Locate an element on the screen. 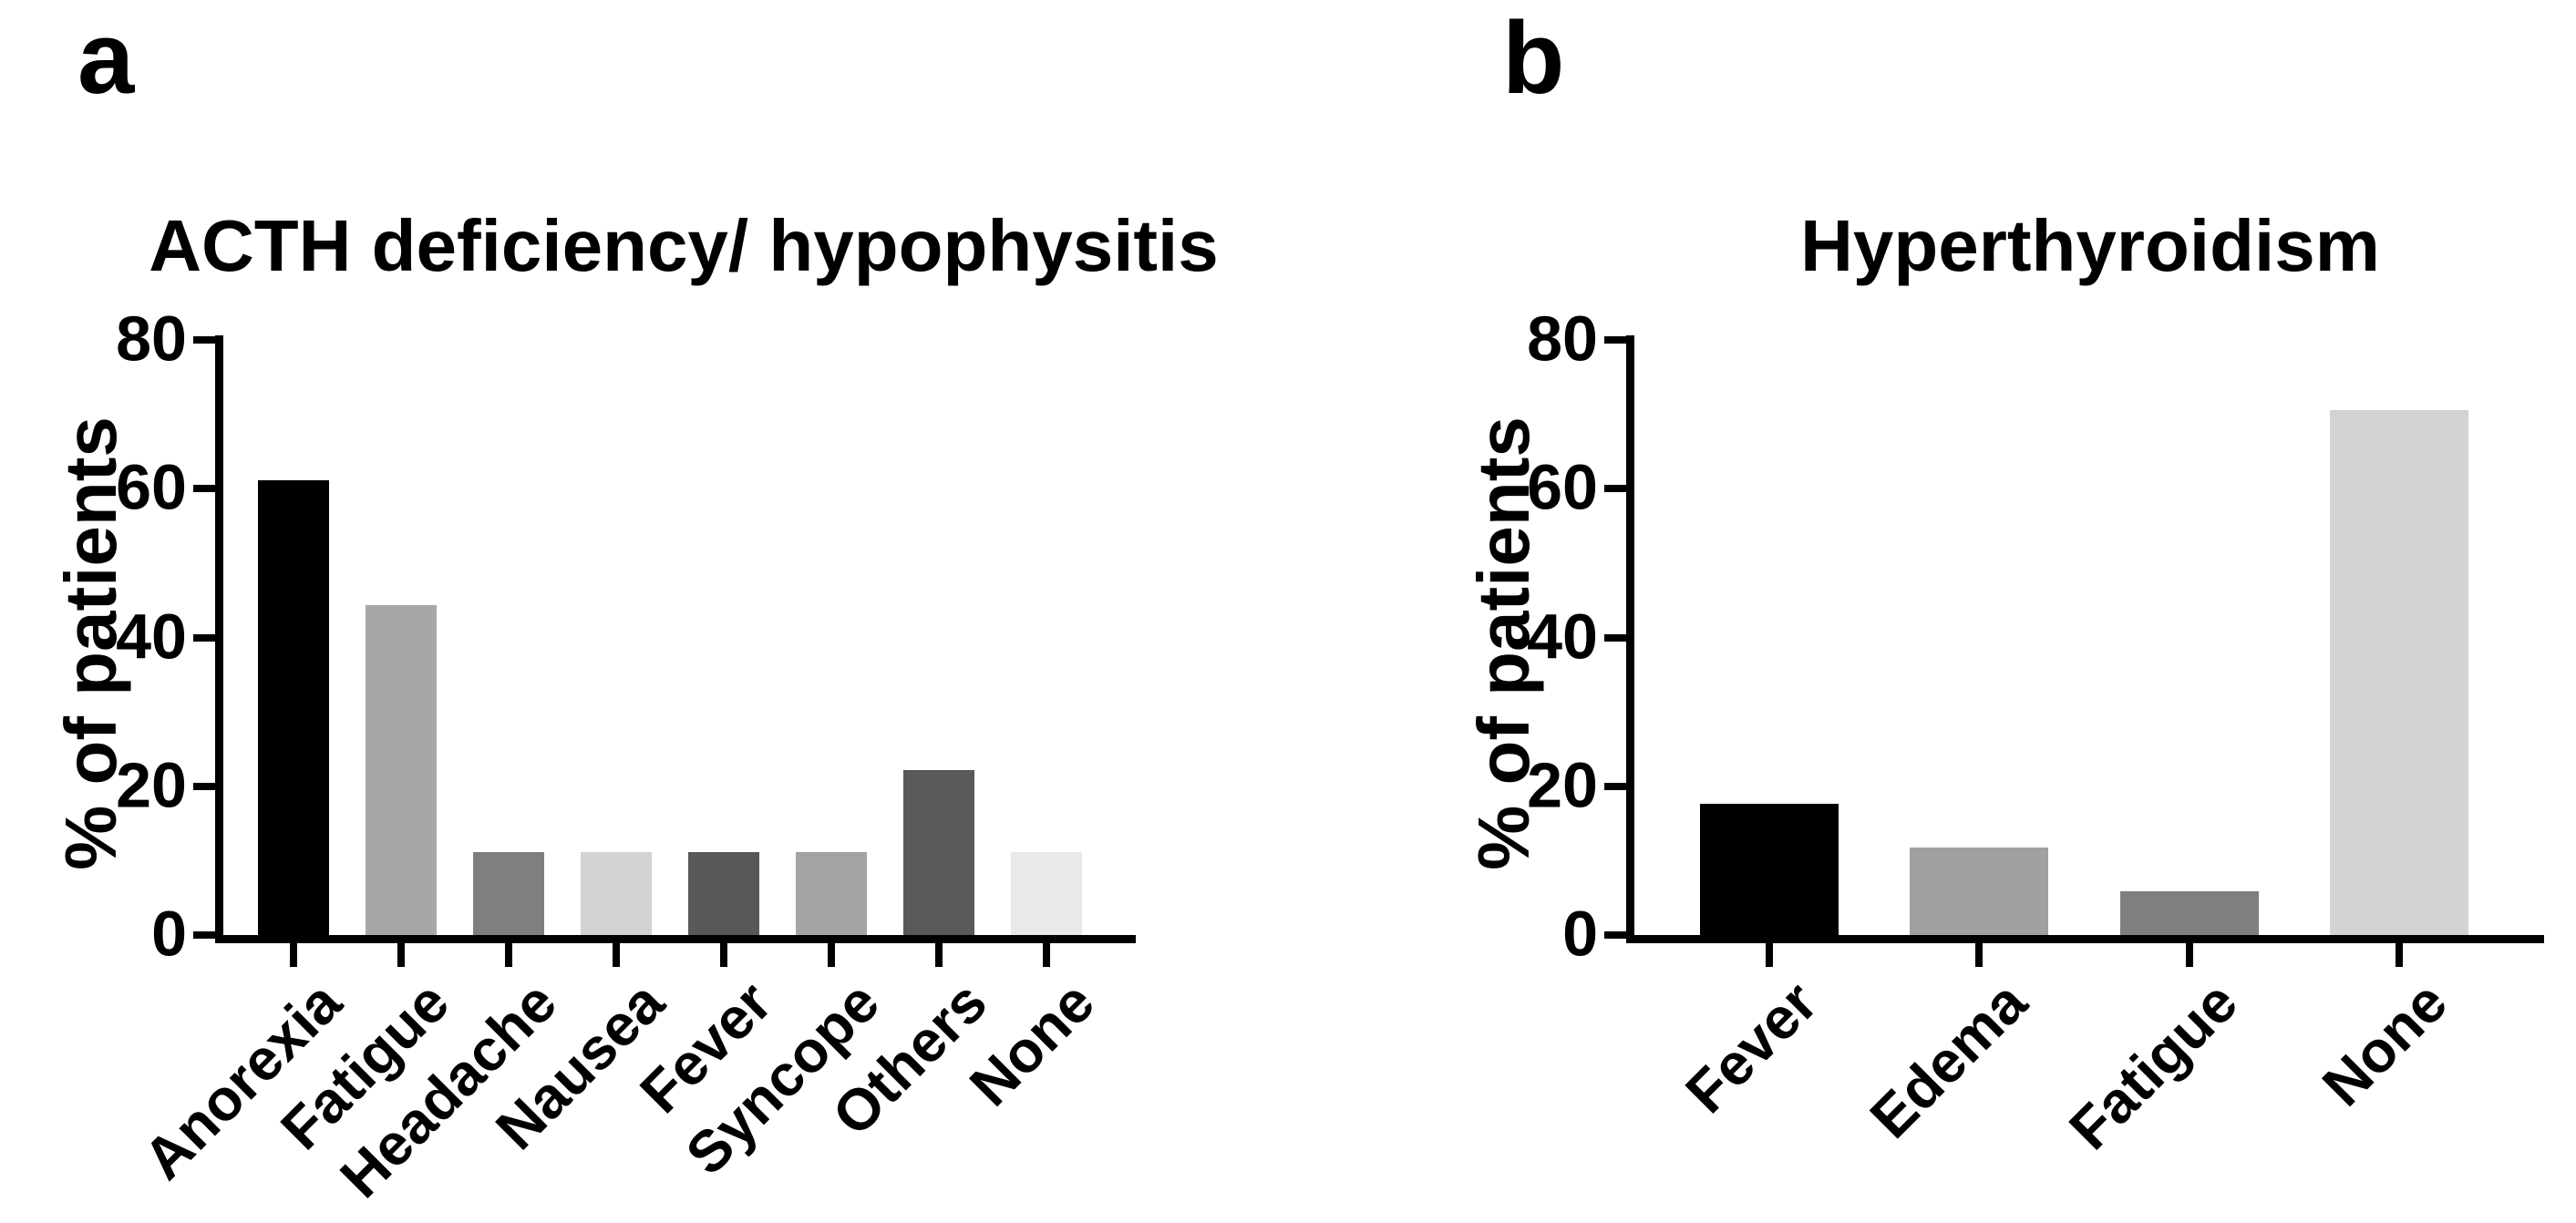  panel-b-chart-title: Hyperthyroidism is located at coordinates (2090, 245).